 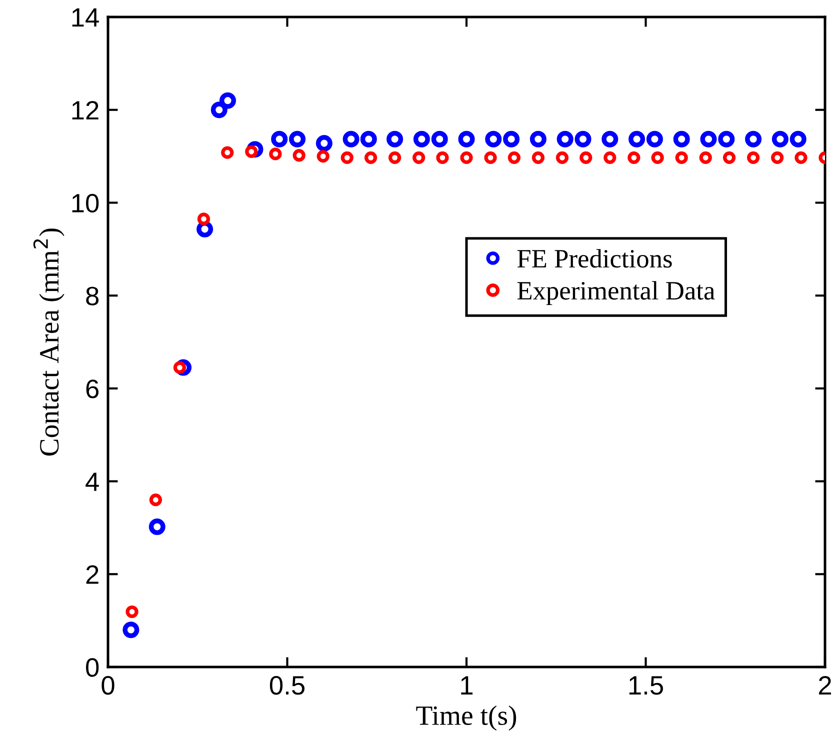 I want to click on legend-label: Experimental Data, so click(x=616, y=293).